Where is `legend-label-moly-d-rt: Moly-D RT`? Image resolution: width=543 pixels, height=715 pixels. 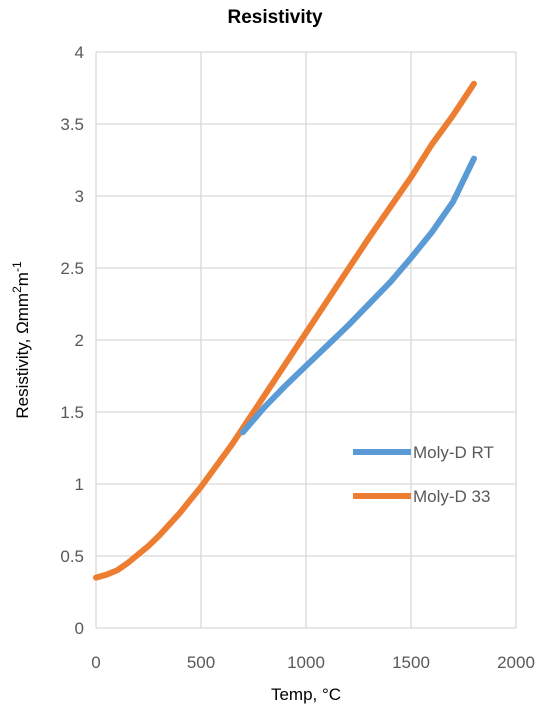 legend-label-moly-d-rt: Moly-D RT is located at coordinates (453, 452).